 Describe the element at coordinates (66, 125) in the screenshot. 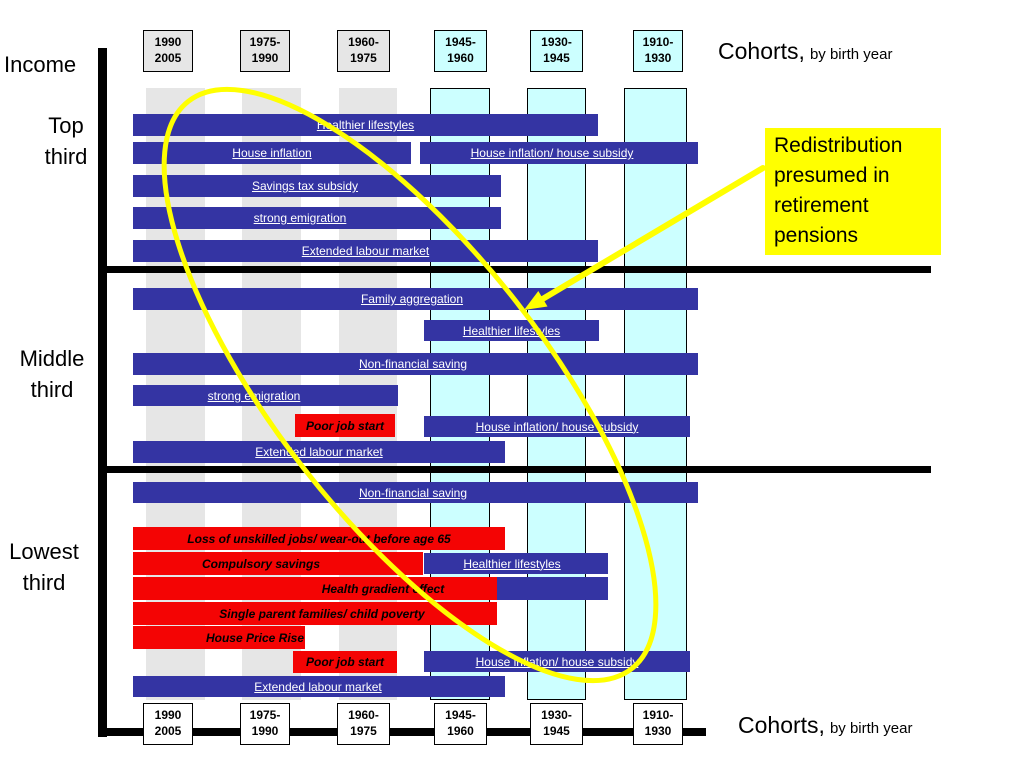

I see `tier-label-line: Top` at that location.